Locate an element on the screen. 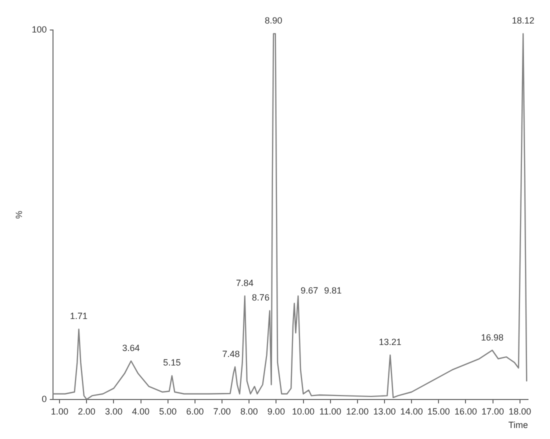 This screenshot has height=439, width=550. annotation: 8.76 is located at coordinates (261, 297).